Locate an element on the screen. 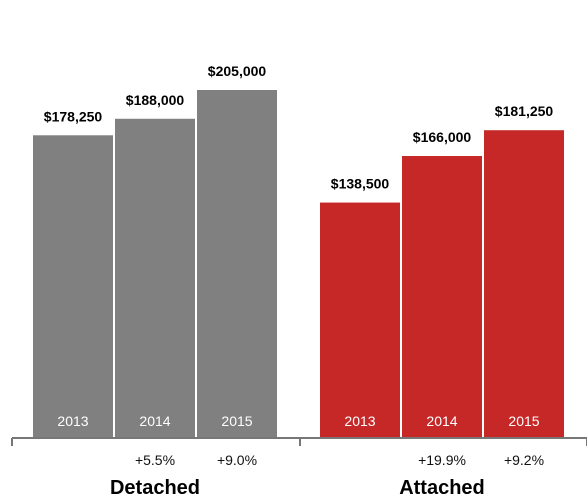 The width and height of the screenshot is (587, 500). change-label-attached-2014: +19.9% is located at coordinates (442, 460).